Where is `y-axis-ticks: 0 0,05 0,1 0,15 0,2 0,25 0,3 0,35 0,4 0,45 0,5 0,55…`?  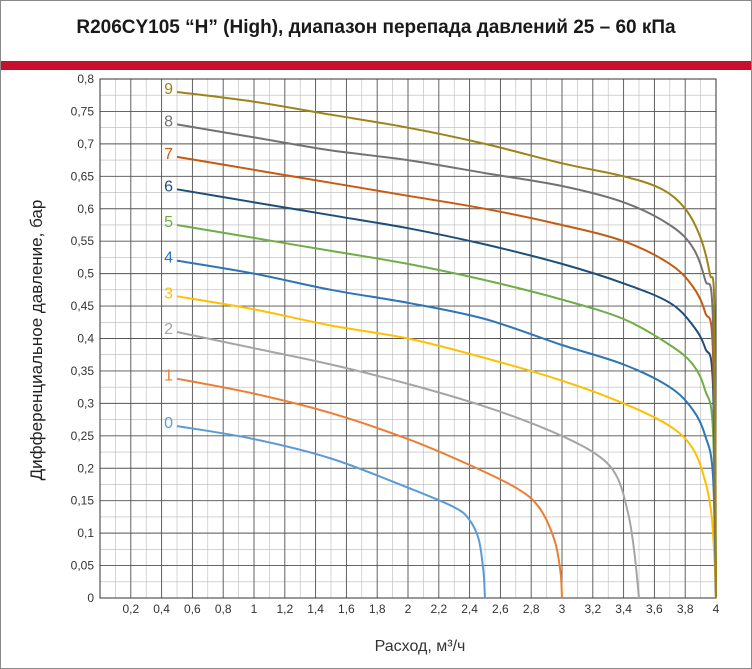
y-axis-ticks: 0 0,05 0,1 0,15 0,2 0,25 0,3 0,35 0,4 0,45 0,5 0,55… is located at coordinates (83, 338).